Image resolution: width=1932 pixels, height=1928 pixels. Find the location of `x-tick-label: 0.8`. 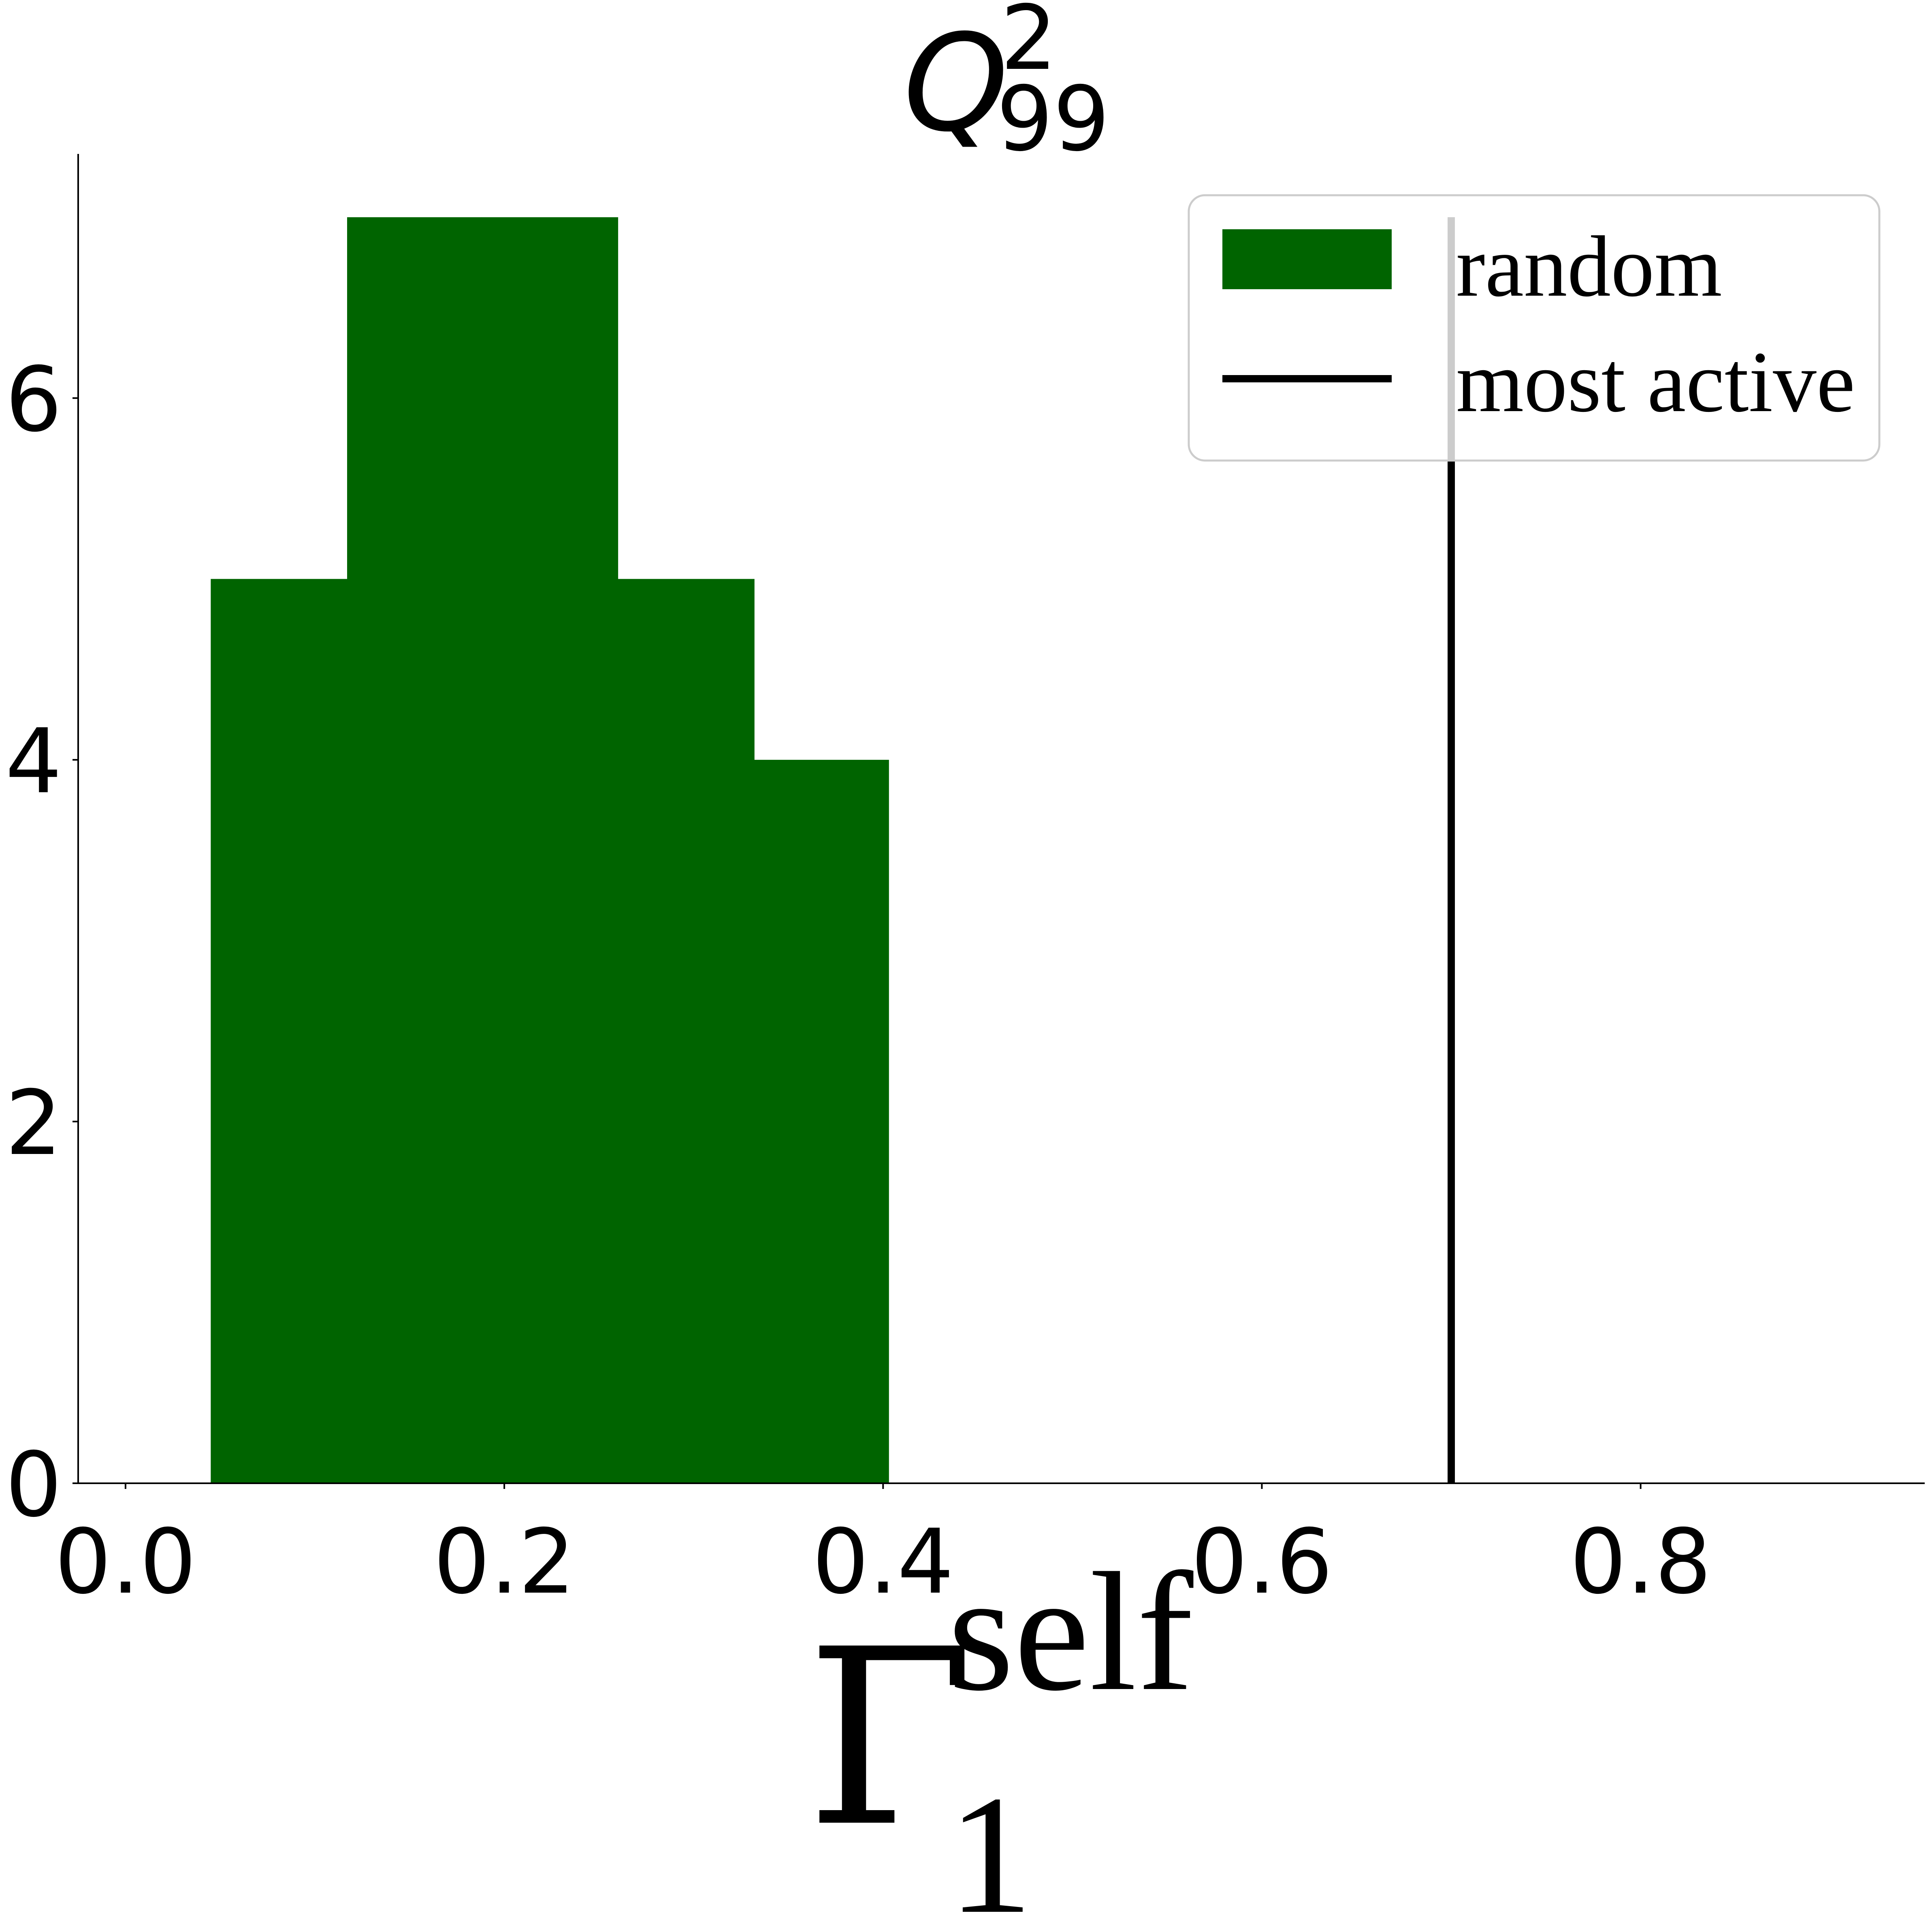

x-tick-label: 0.8 is located at coordinates (1641, 1562).